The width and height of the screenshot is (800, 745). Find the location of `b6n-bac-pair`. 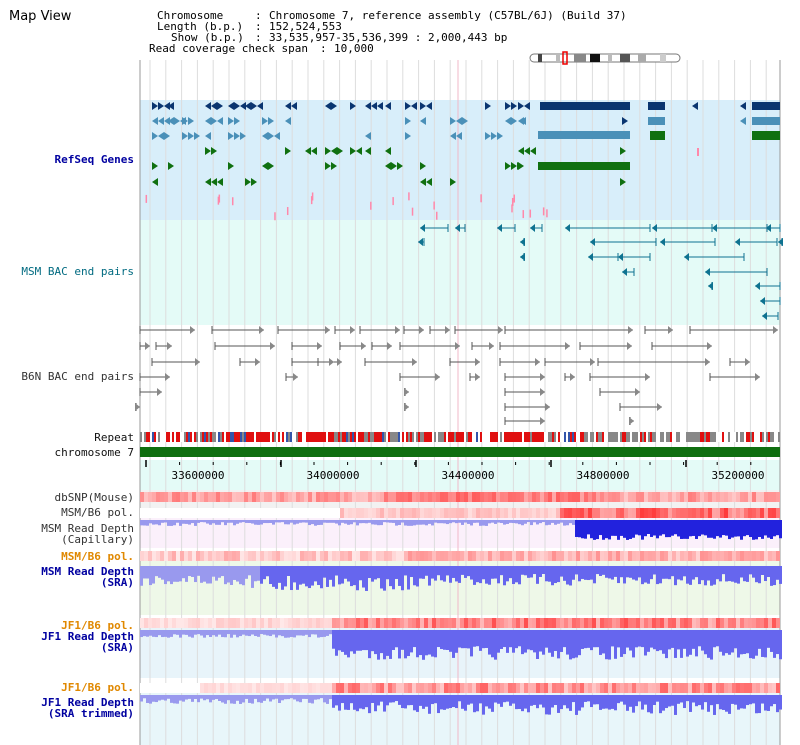

b6n-bac-pair is located at coordinates (154, 377).